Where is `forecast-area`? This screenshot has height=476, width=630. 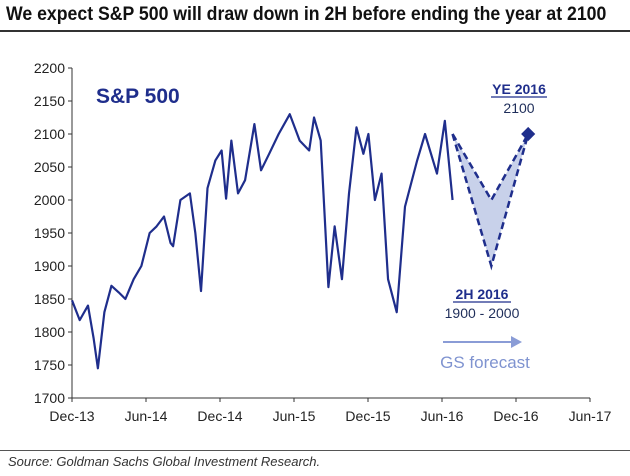
forecast-area is located at coordinates (493, 198).